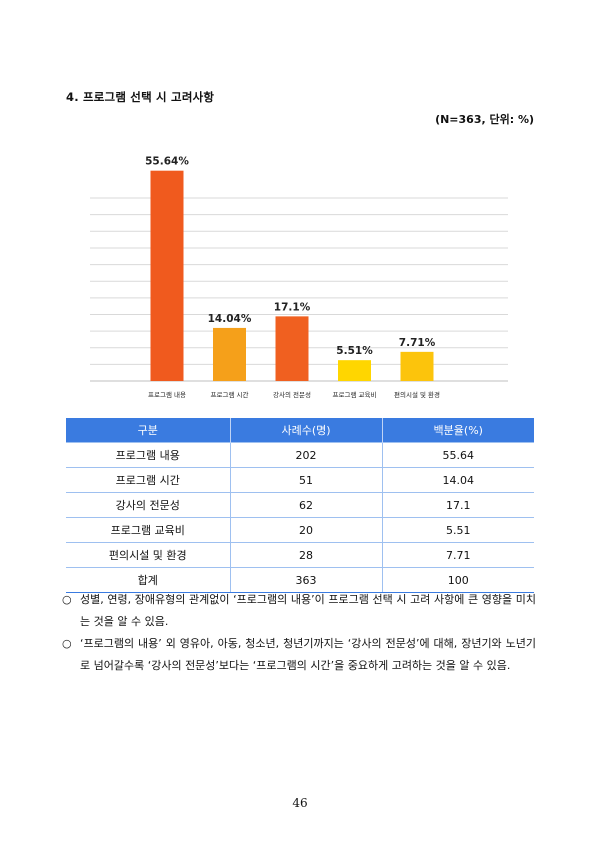  I want to click on cell-percent: 14.04, so click(457, 480).